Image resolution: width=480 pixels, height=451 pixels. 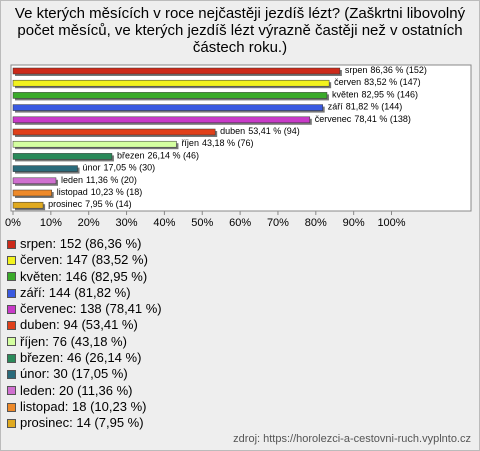 What do you see at coordinates (72, 192) in the screenshot?
I see `data-label-category: listopad` at bounding box center [72, 192].